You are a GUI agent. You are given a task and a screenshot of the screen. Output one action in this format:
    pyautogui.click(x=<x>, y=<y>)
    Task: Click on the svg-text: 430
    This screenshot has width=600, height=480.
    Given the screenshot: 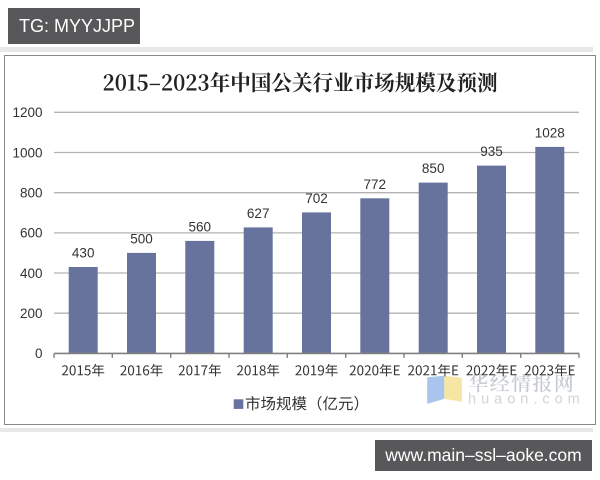 What is the action you would take?
    pyautogui.click(x=83, y=253)
    